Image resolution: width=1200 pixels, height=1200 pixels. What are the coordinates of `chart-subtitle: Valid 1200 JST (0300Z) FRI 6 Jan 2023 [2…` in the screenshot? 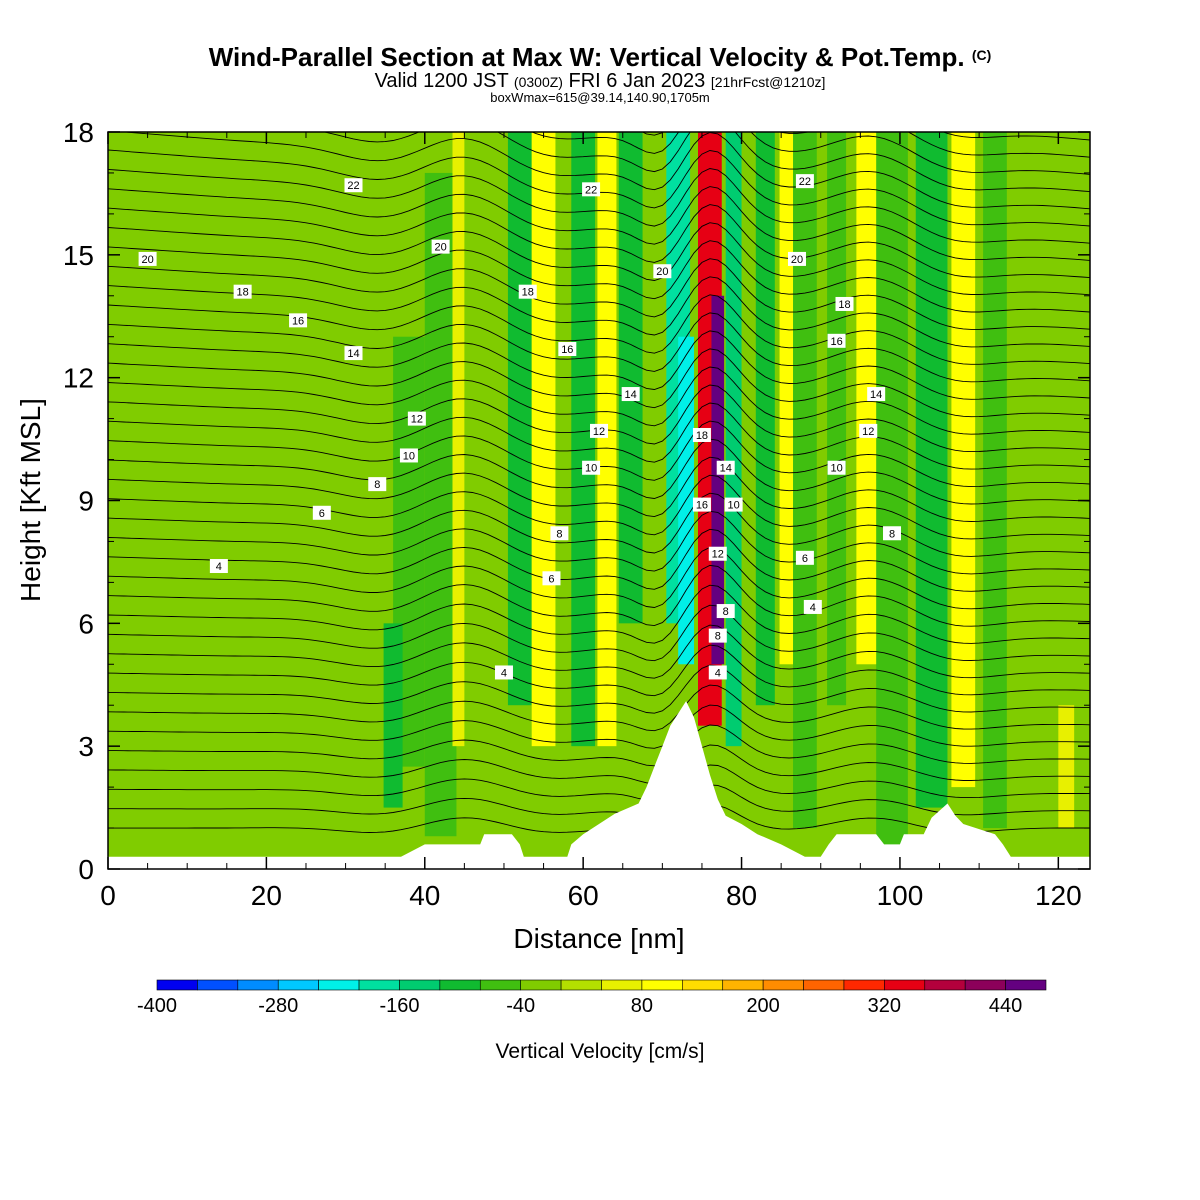 It's located at (600, 81).